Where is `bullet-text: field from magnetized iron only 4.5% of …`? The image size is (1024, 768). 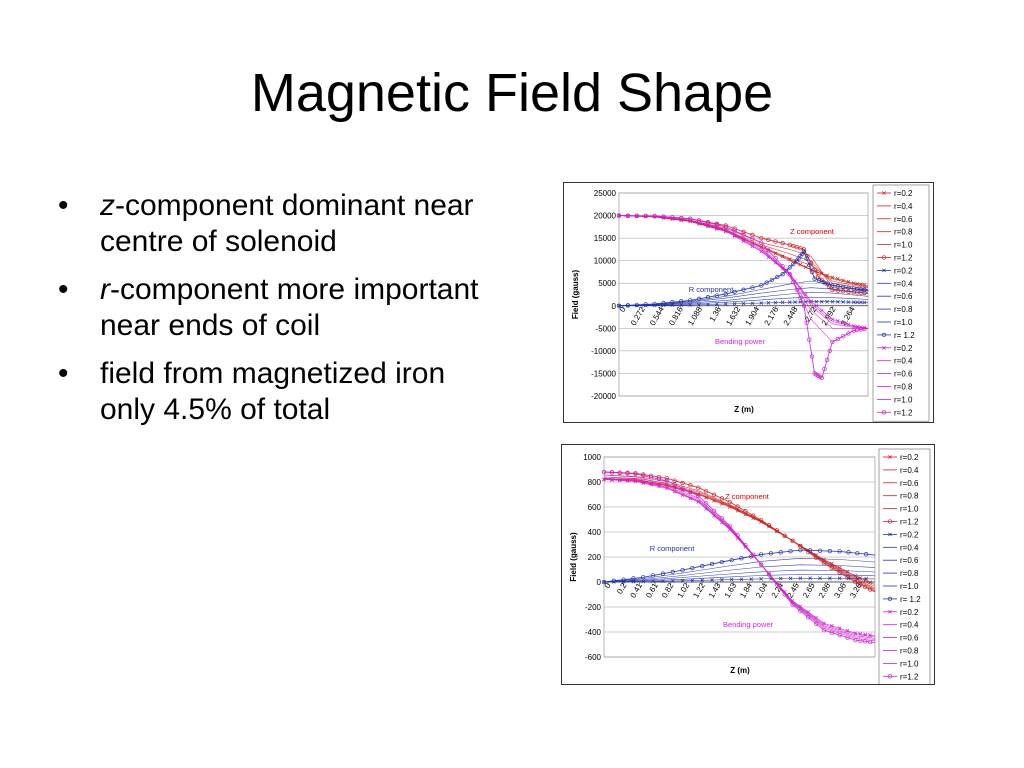 bullet-text: field from magnetized iron only 4.5% of … is located at coordinates (273, 391).